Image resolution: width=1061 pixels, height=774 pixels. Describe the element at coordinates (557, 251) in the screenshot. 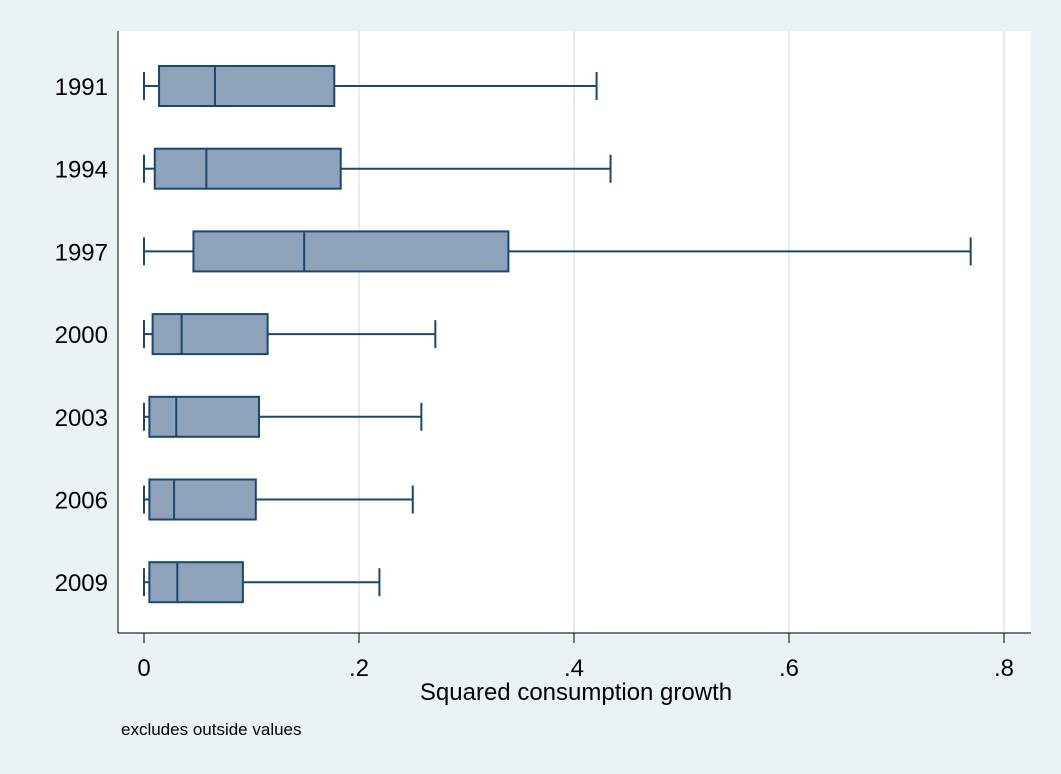

I see `box-1997` at that location.